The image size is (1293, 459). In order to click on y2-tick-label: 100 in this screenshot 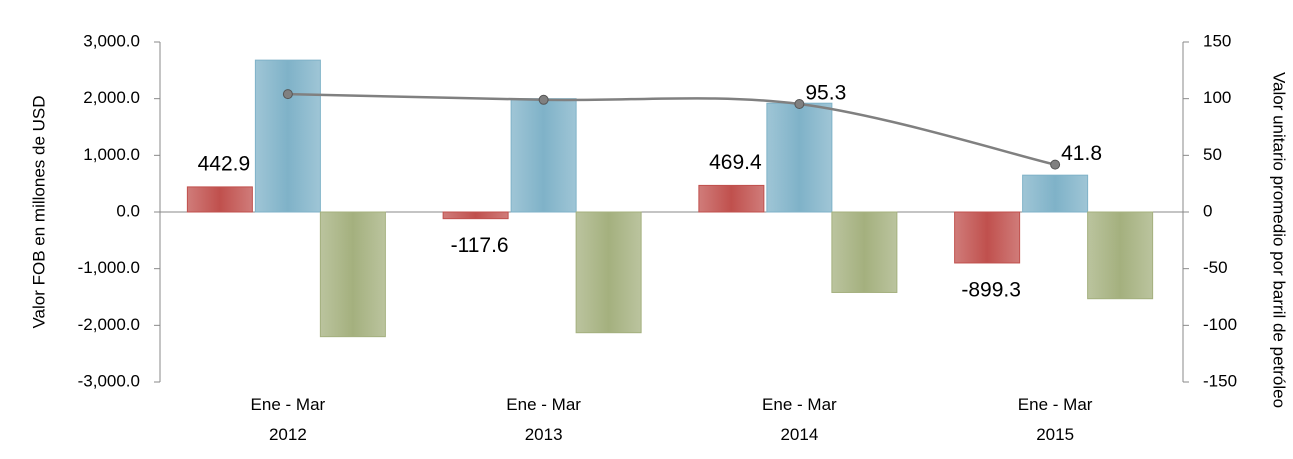, I will do `click(1217, 97)`.